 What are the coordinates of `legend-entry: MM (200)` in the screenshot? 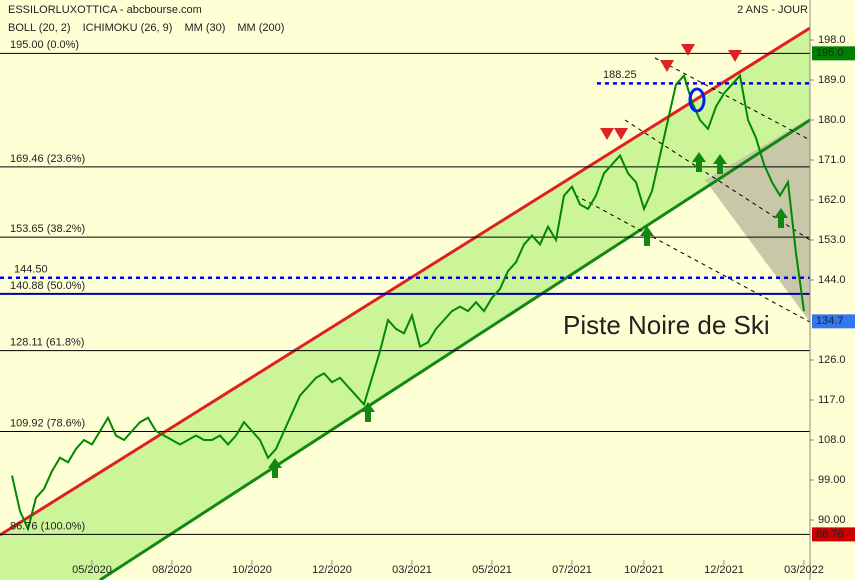 It's located at (260, 28).